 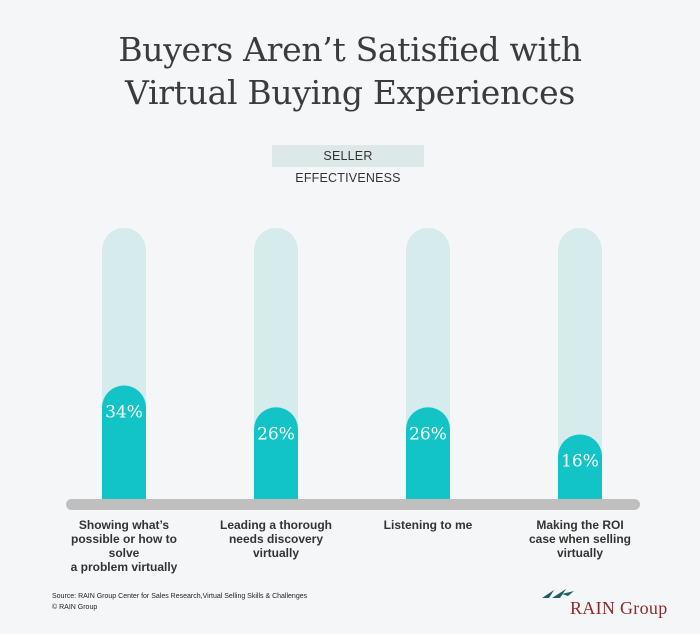 What do you see at coordinates (580, 553) in the screenshot?
I see `category-label-3-line-2: virtually` at bounding box center [580, 553].